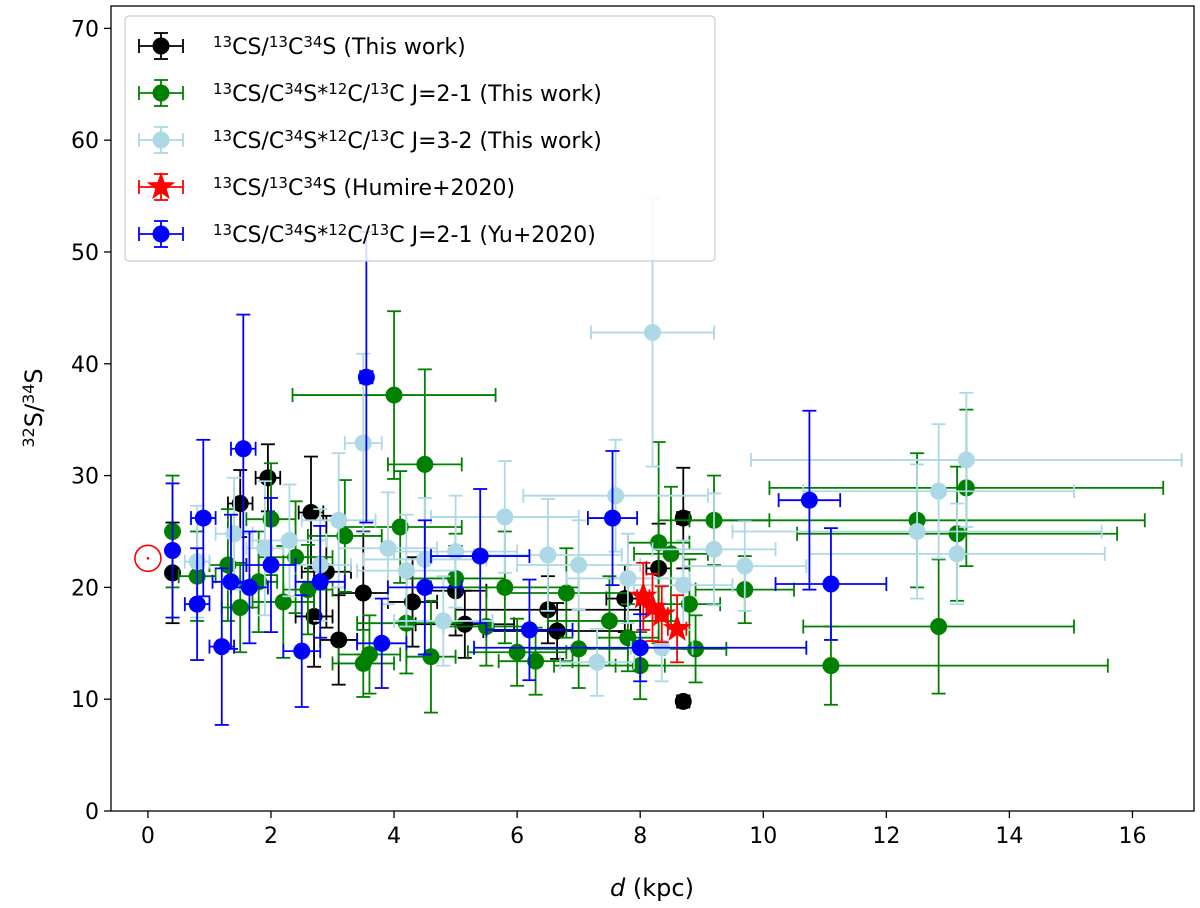 Image resolution: width=1200 pixels, height=908 pixels. Describe the element at coordinates (388, 548) in the screenshot. I see `data-point-s2-p7` at that location.